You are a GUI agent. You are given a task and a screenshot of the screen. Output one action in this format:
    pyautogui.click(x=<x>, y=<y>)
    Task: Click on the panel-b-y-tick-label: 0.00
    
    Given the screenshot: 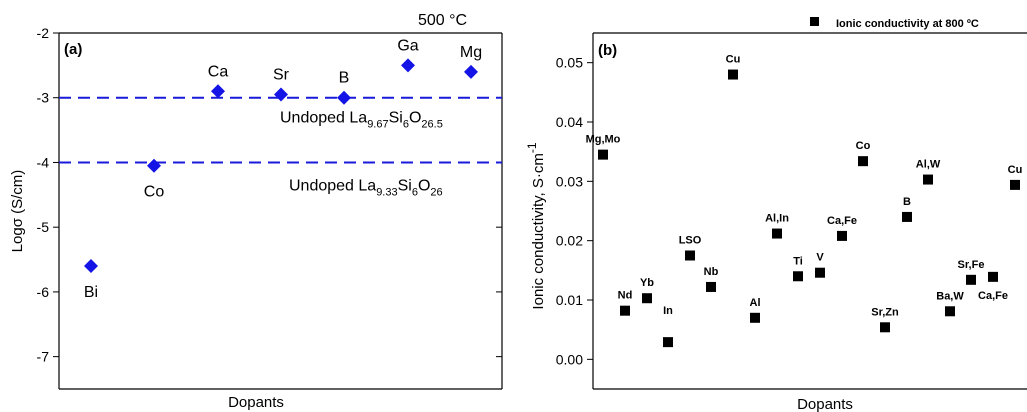 What is the action you would take?
    pyautogui.click(x=569, y=359)
    